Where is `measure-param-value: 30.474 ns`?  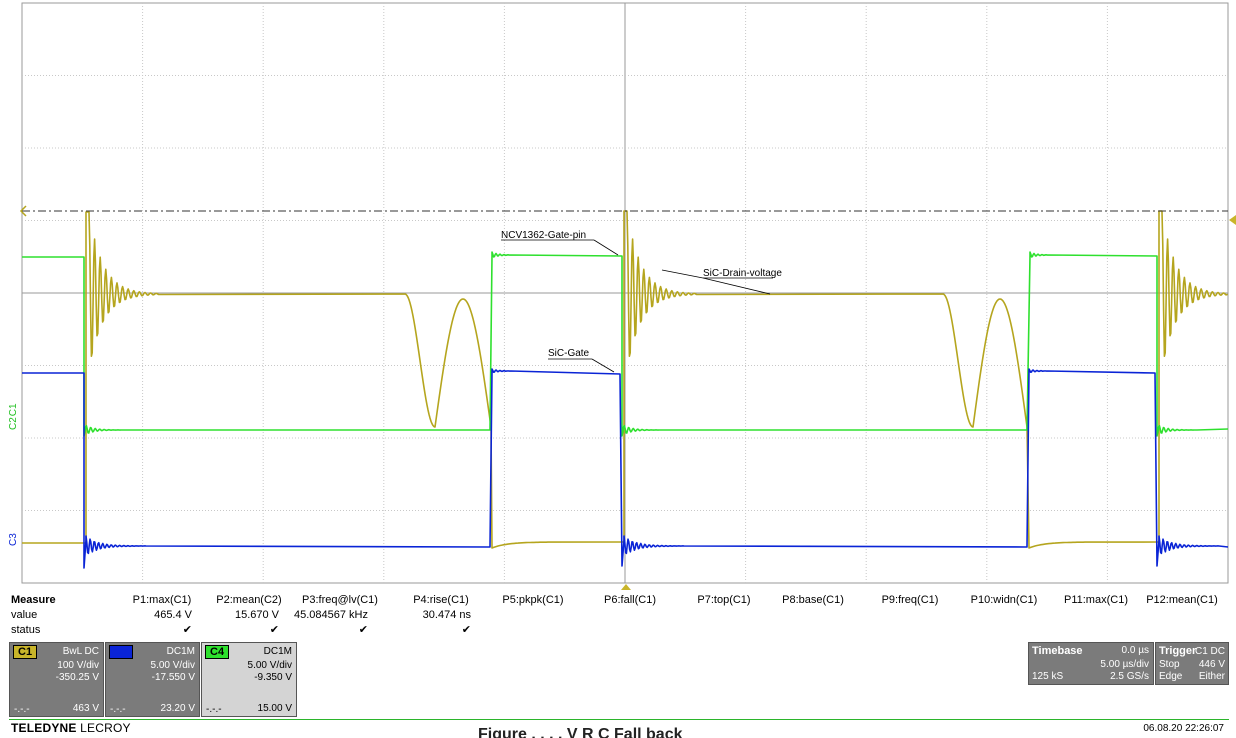 measure-param-value: 30.474 ns is located at coordinates (446, 615).